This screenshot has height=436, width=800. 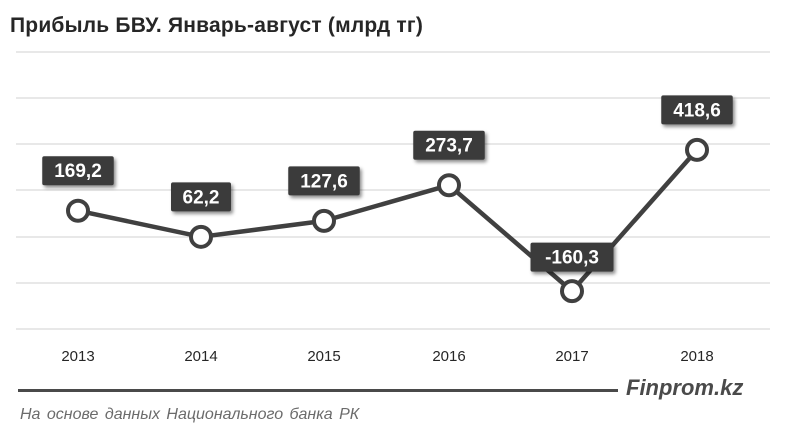 I want to click on data-point-2014, so click(x=201, y=236).